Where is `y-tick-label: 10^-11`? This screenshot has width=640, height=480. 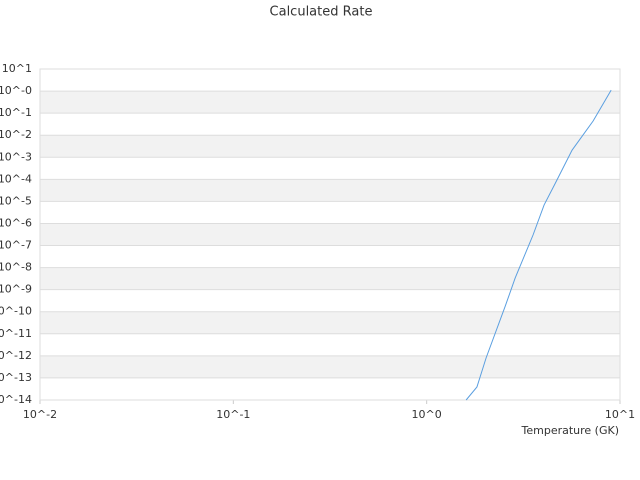 y-tick-label: 10^-11 is located at coordinates (16, 333).